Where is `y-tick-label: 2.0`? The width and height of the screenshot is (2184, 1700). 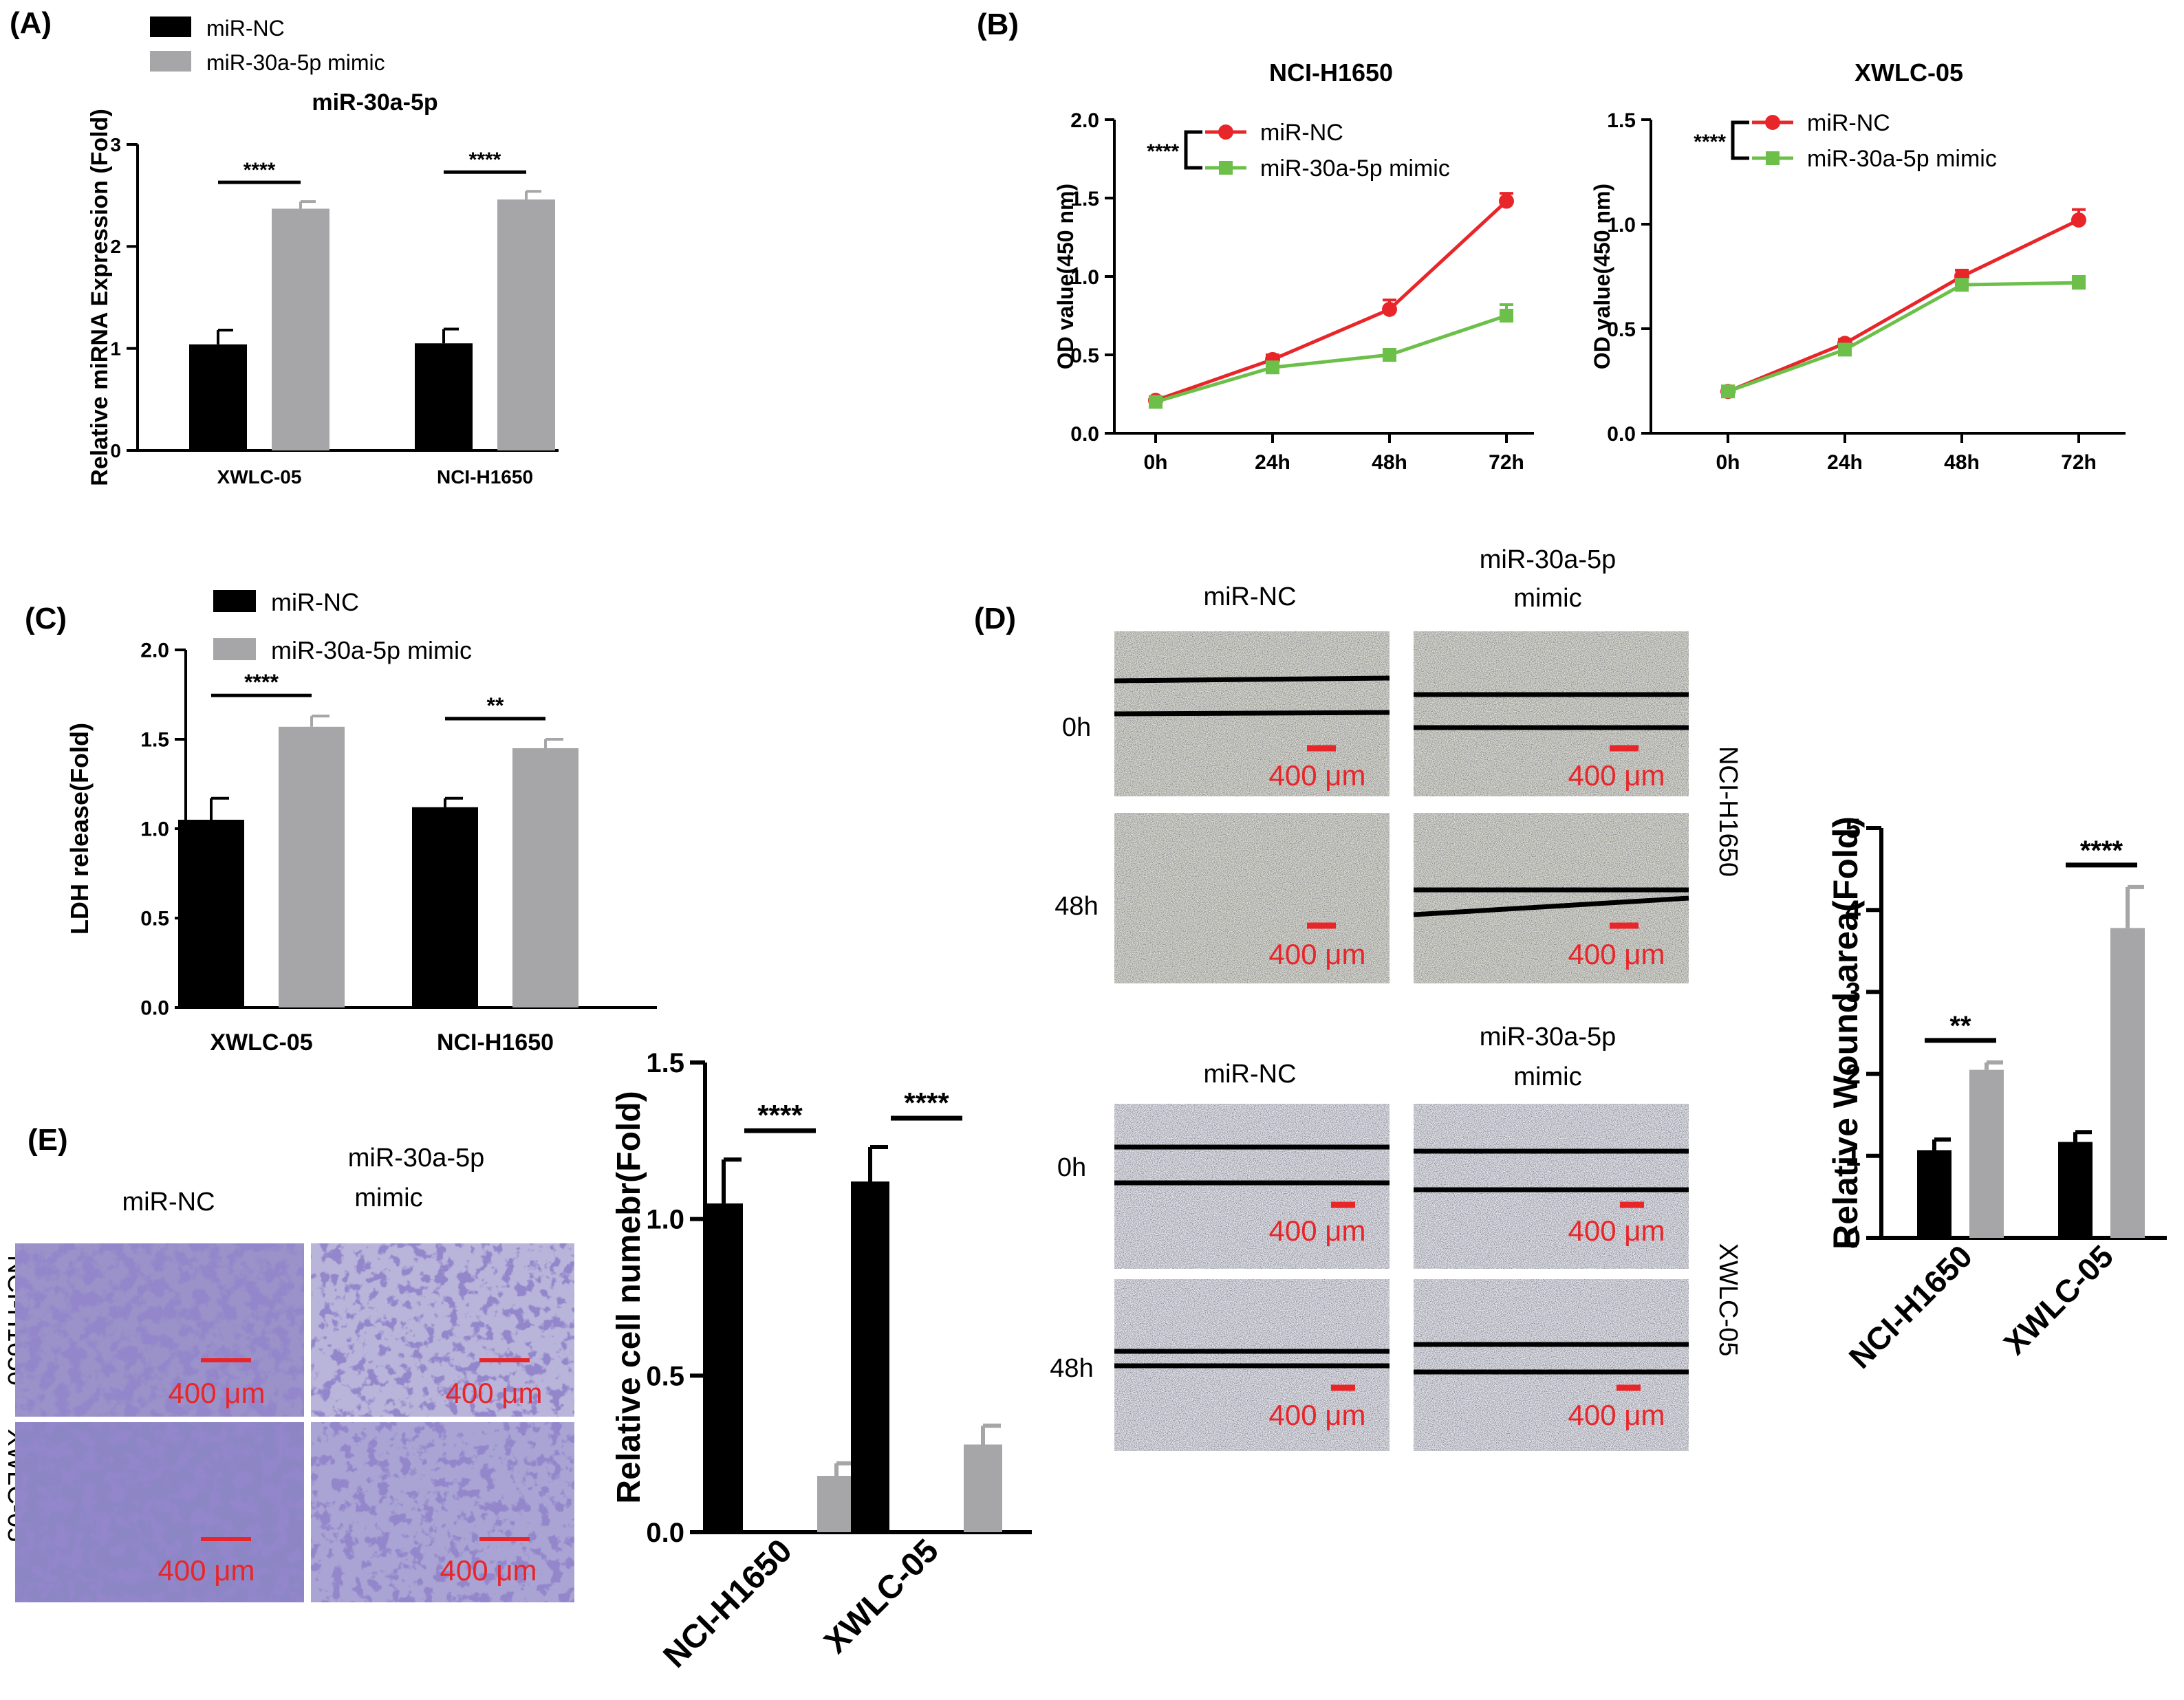
y-tick-label: 2.0 is located at coordinates (154, 651).